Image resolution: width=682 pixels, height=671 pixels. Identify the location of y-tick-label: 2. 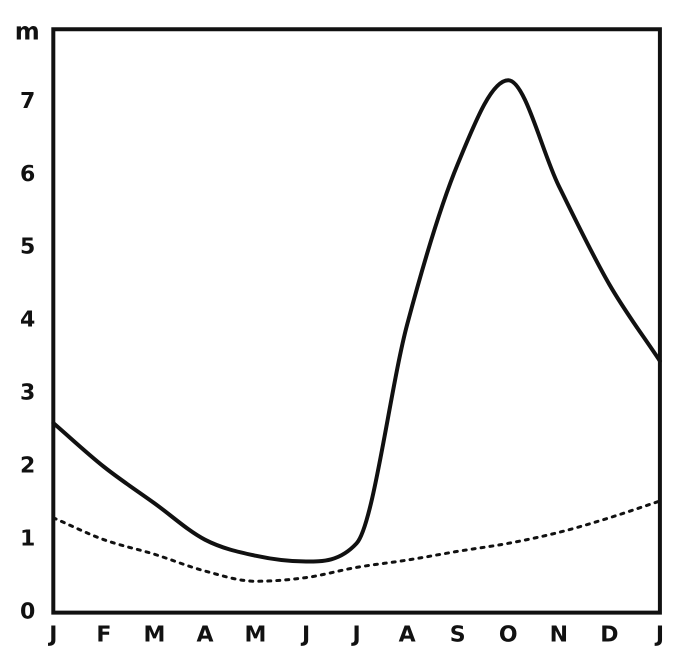
(28, 465).